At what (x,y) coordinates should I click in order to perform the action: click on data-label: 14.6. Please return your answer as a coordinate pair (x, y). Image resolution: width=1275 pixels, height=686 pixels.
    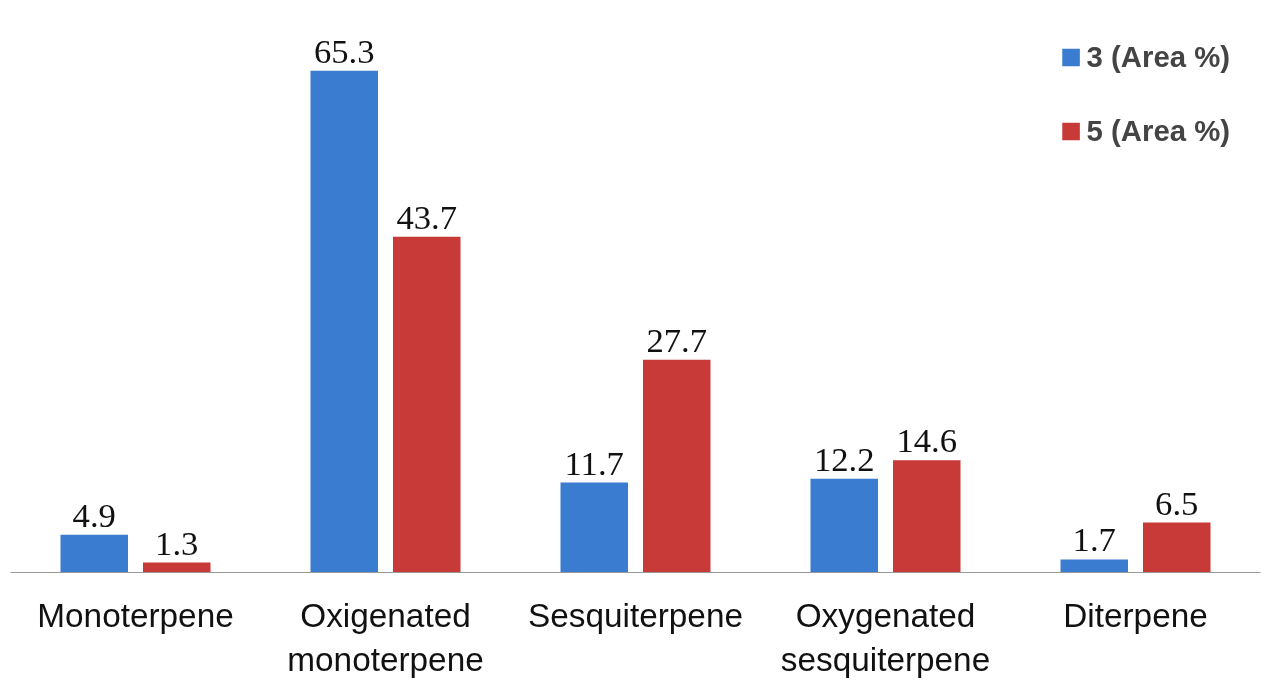
    Looking at the image, I should click on (927, 440).